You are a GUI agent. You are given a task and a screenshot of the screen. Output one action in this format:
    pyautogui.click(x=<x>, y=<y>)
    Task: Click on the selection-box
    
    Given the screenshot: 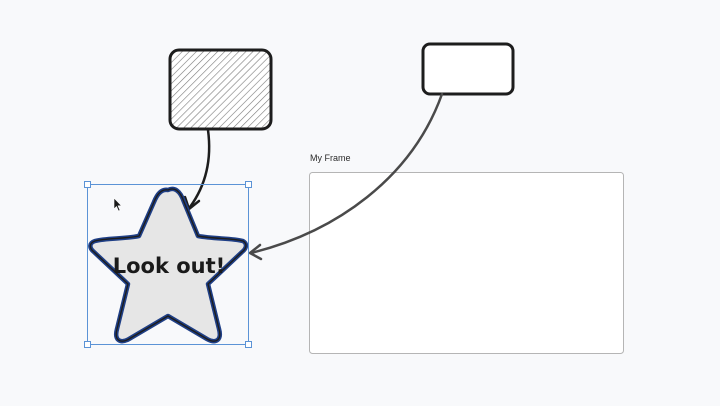 What is the action you would take?
    pyautogui.click(x=168, y=264)
    